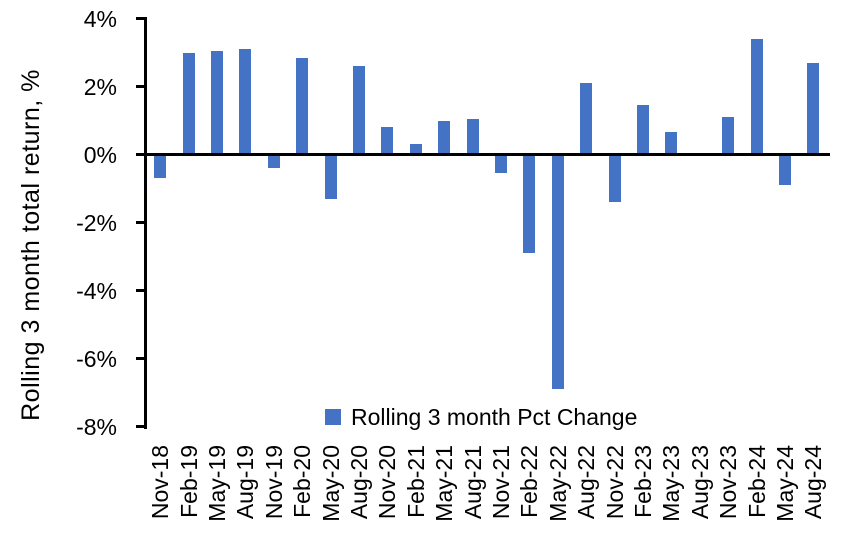 Image resolution: width=852 pixels, height=539 pixels. Describe the element at coordinates (100, 154) in the screenshot. I see `y-tick-label: 0%` at that location.